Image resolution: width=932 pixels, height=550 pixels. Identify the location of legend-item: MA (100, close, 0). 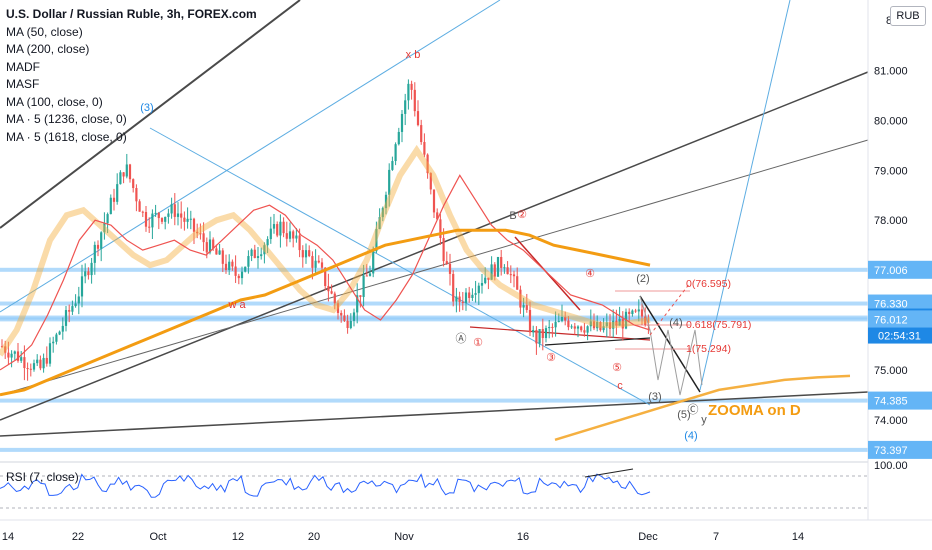
(54, 101).